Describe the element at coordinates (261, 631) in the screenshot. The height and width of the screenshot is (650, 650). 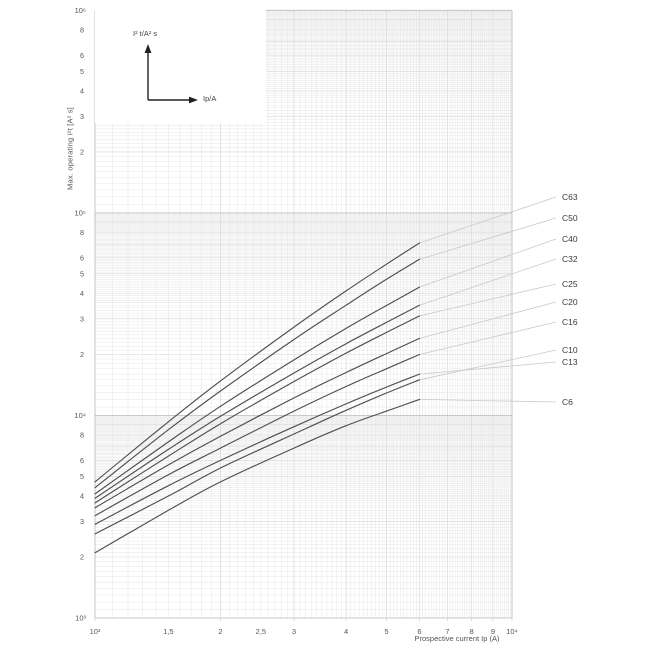
I see `x-tick-label: 2,5` at that location.